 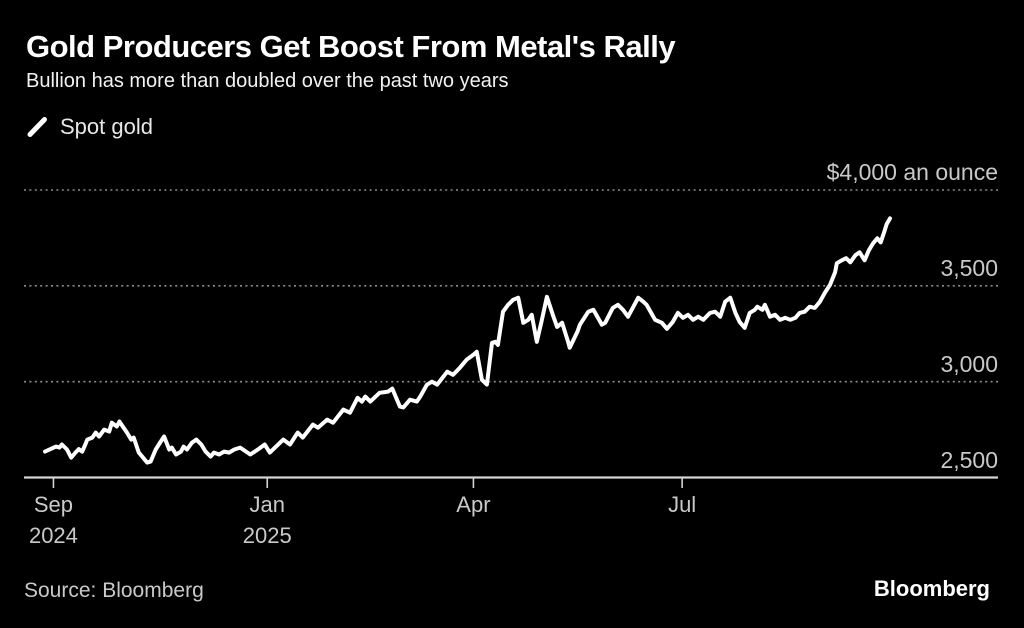 I want to click on x-axis-label-jan: Jan, so click(x=267, y=504).